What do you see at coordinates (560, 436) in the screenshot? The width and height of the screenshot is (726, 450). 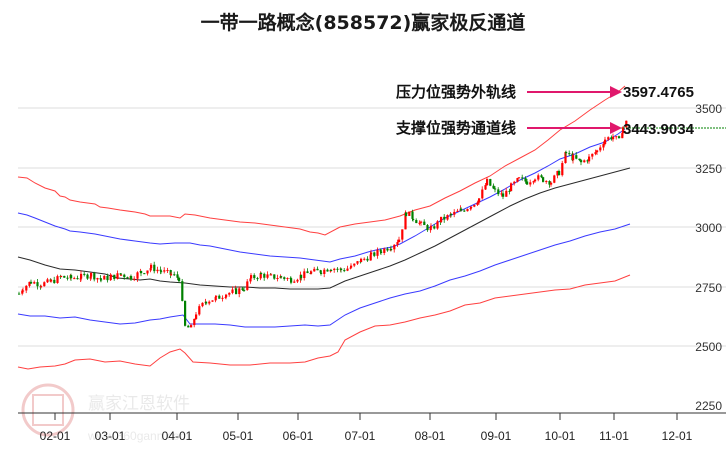 I see `x-tick-10-01: 10-01` at bounding box center [560, 436].